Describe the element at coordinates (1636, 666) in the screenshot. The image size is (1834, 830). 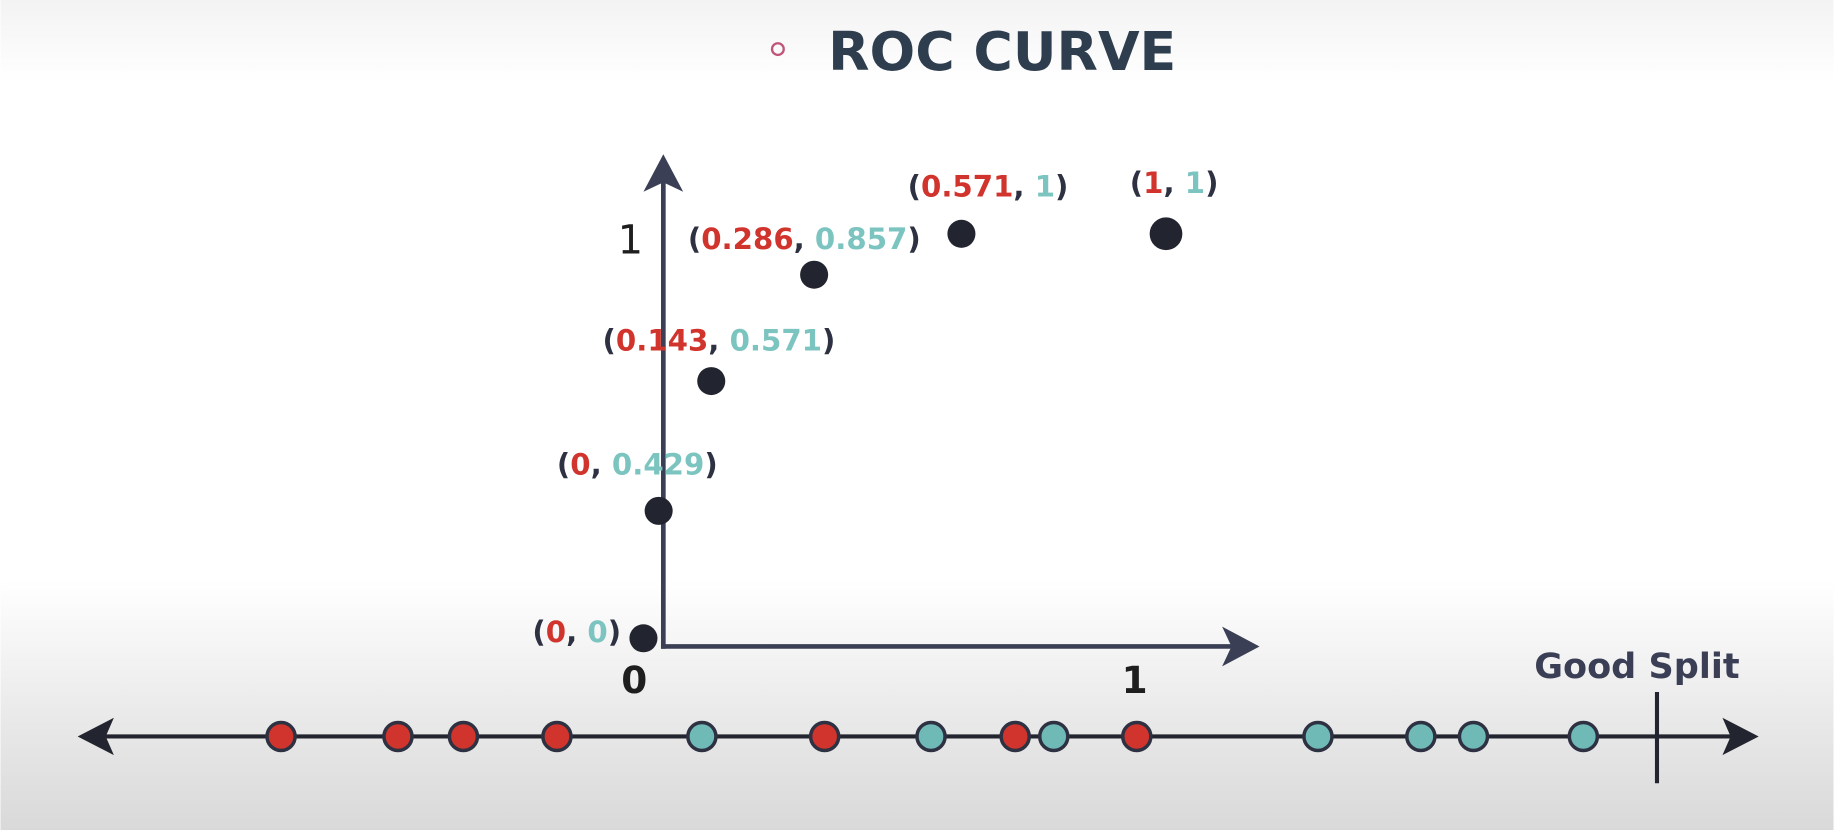
I see `split-label: Good Split` at that location.